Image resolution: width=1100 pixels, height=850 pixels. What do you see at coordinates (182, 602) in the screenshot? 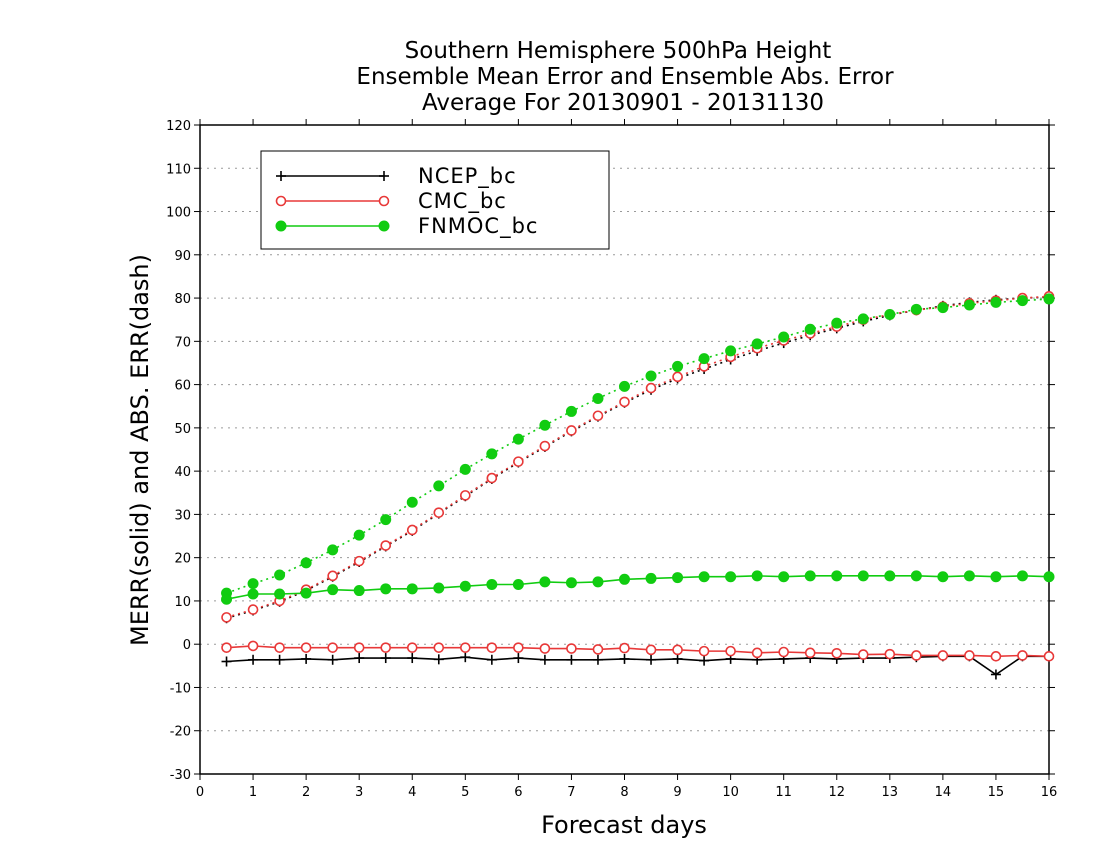
I see `y-tick-label: 10` at bounding box center [182, 602].